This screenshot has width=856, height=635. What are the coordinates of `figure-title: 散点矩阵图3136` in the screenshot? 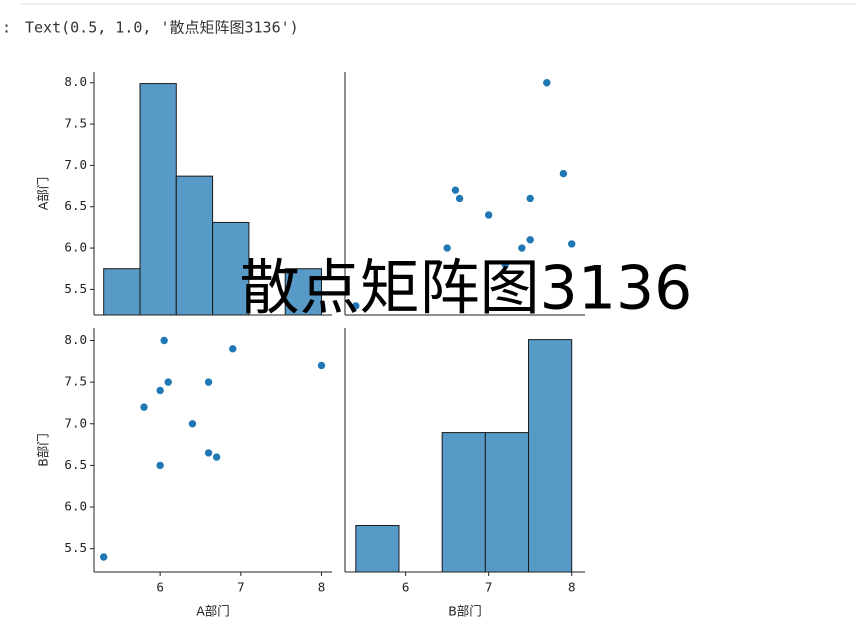 It's located at (466, 289).